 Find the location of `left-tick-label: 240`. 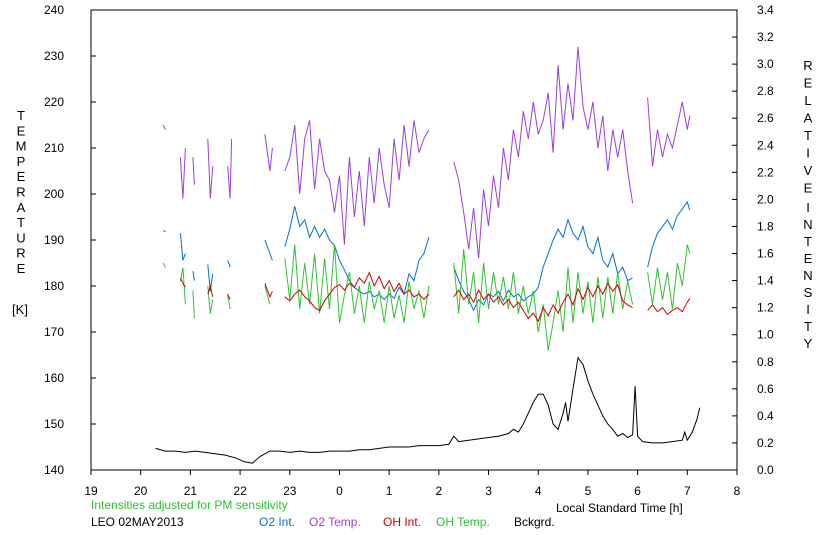

left-tick-label: 240 is located at coordinates (54, 10).